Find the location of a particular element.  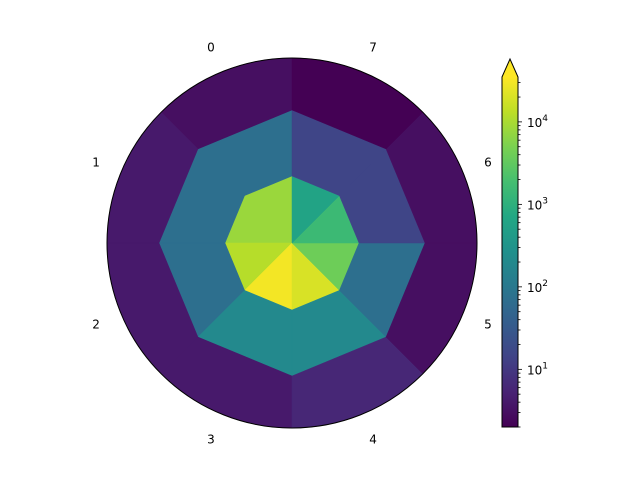

sector-label-3: 3 is located at coordinates (211, 439).